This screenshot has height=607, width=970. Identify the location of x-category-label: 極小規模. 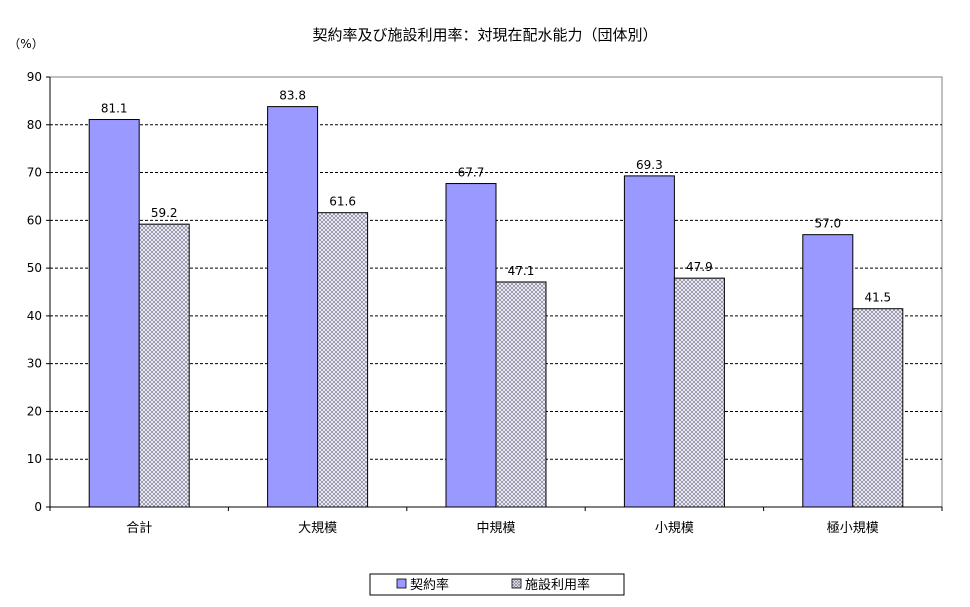
(853, 528).